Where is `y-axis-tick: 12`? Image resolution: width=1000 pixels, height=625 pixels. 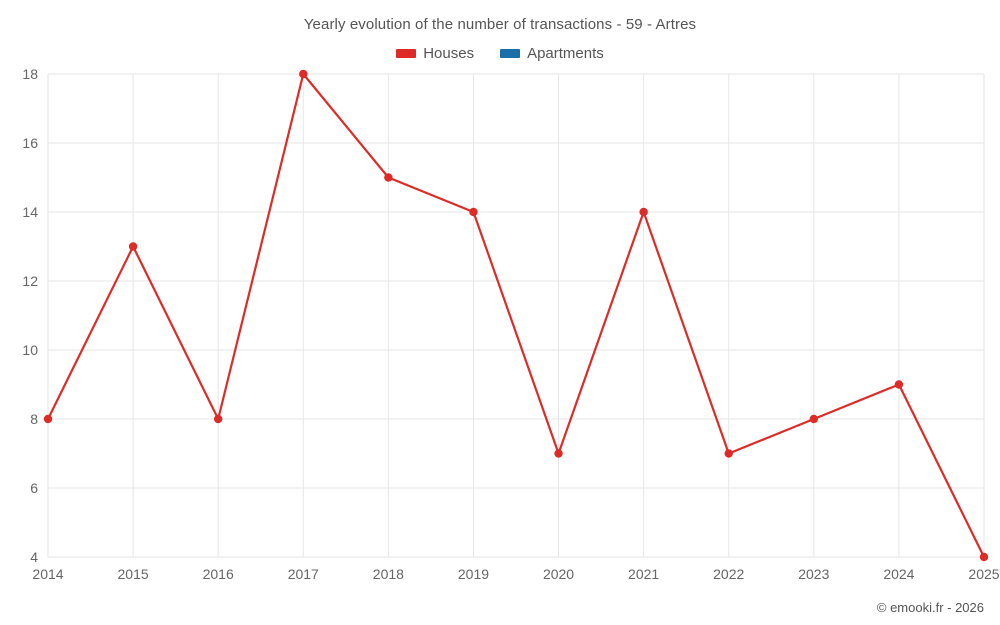
y-axis-tick: 12 is located at coordinates (30, 281).